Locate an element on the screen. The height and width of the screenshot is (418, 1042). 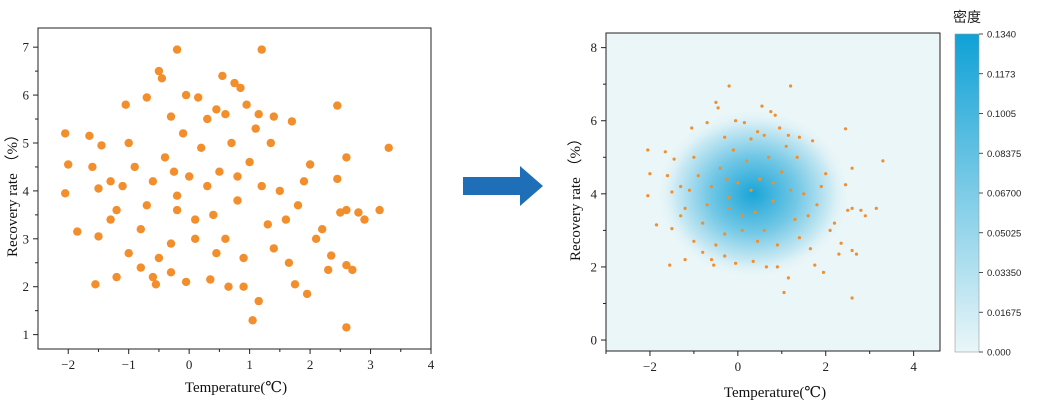
right-y-tick-label: 2 is located at coordinates (594, 266).